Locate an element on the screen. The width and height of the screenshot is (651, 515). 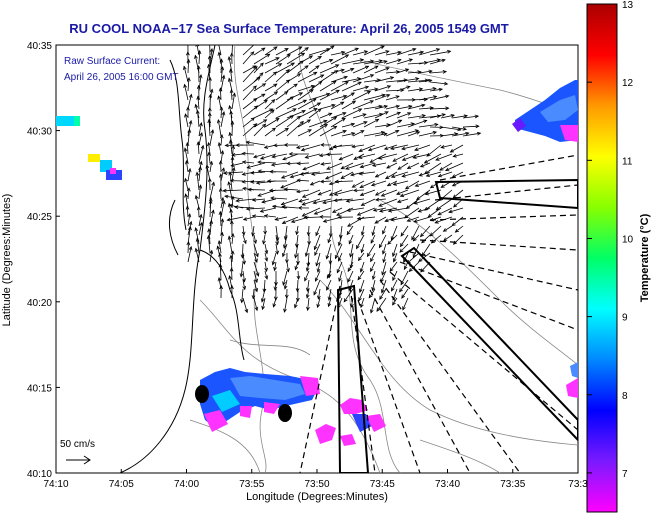
colorbar-tick-label: 9 is located at coordinates (625, 318).